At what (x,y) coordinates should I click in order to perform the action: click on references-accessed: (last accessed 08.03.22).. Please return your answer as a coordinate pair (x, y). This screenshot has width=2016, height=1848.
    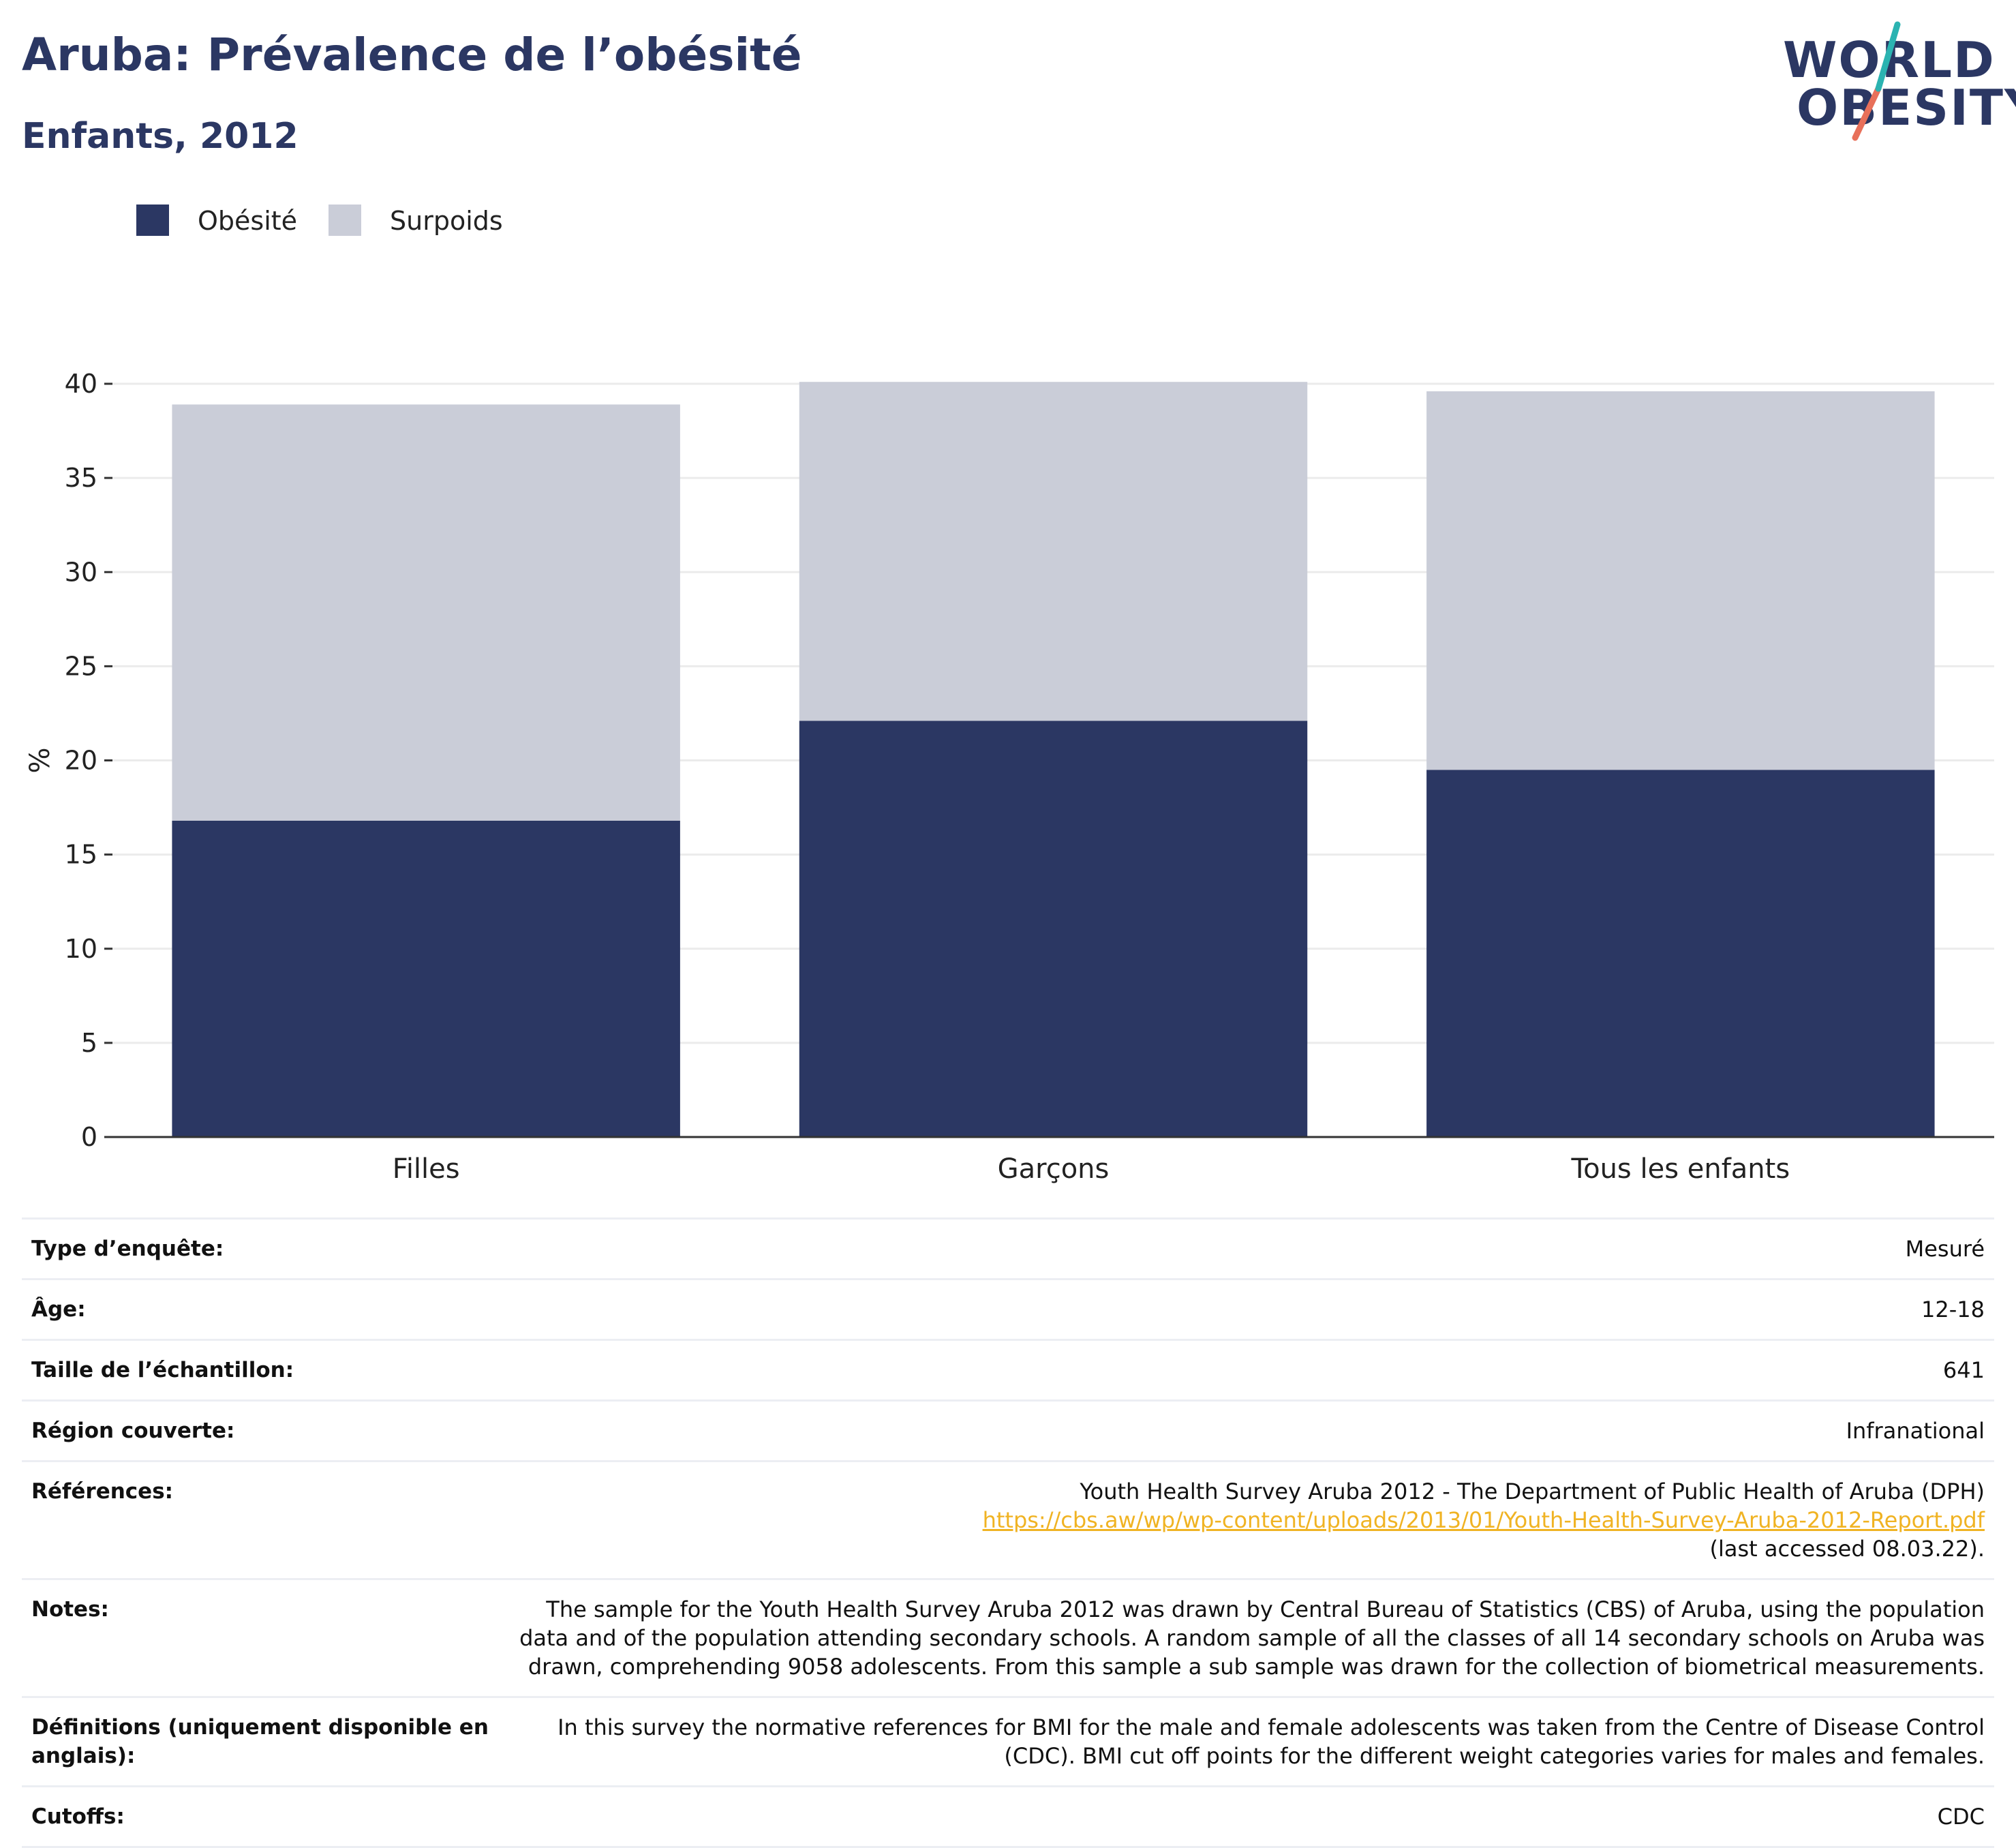
    Looking at the image, I should click on (1847, 1549).